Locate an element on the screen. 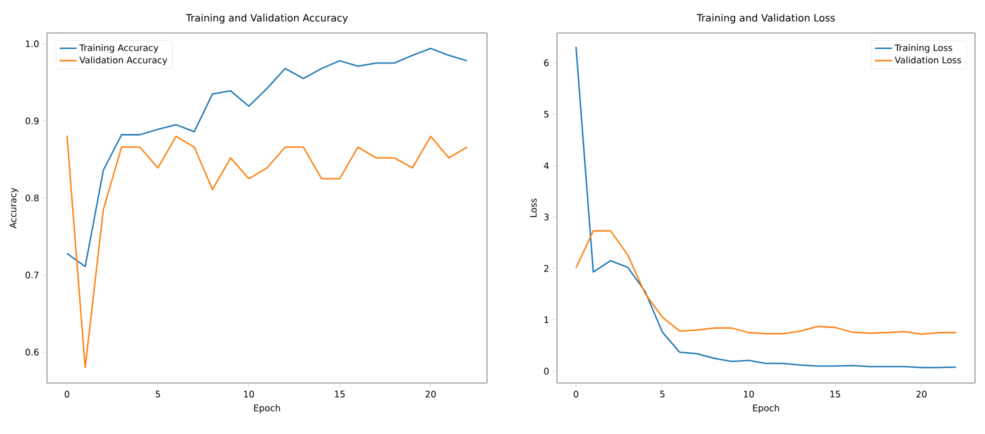  chart-title: Training and Validation Loss is located at coordinates (765, 19).